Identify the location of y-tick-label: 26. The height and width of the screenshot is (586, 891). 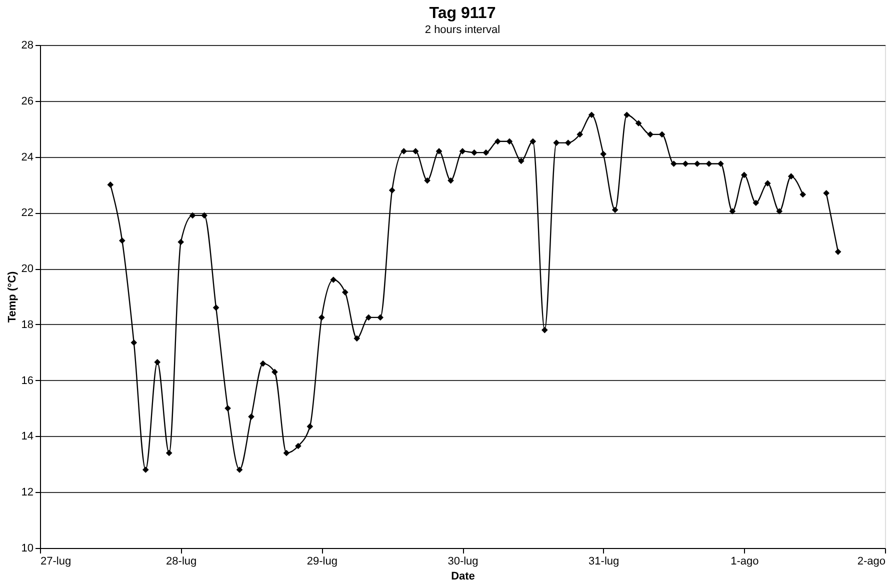
(27, 101).